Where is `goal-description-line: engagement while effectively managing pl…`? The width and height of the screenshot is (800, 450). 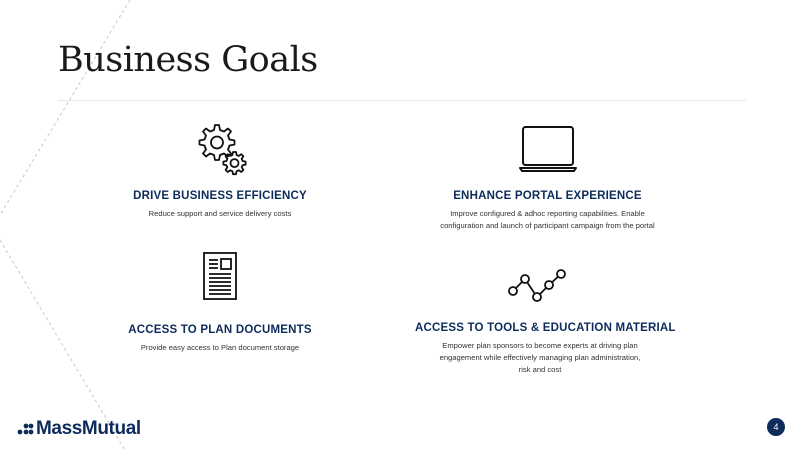 goal-description-line: engagement while effectively managing pl… is located at coordinates (540, 357).